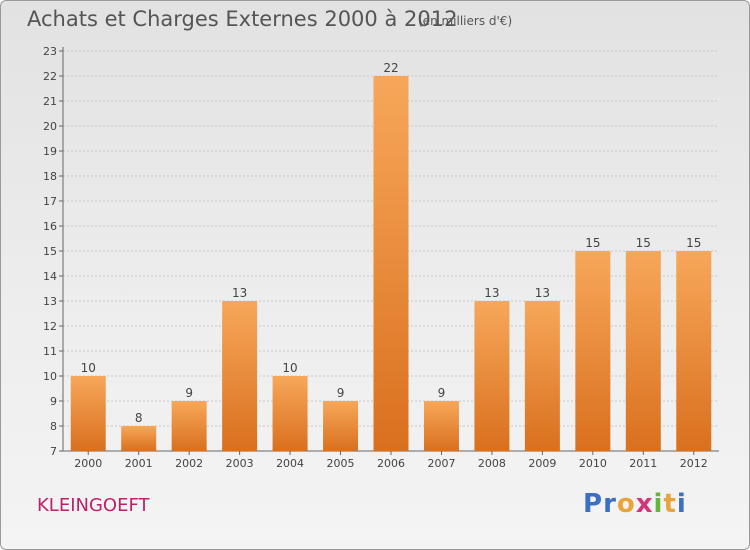 The height and width of the screenshot is (550, 750). I want to click on bar-2000, so click(88, 413).